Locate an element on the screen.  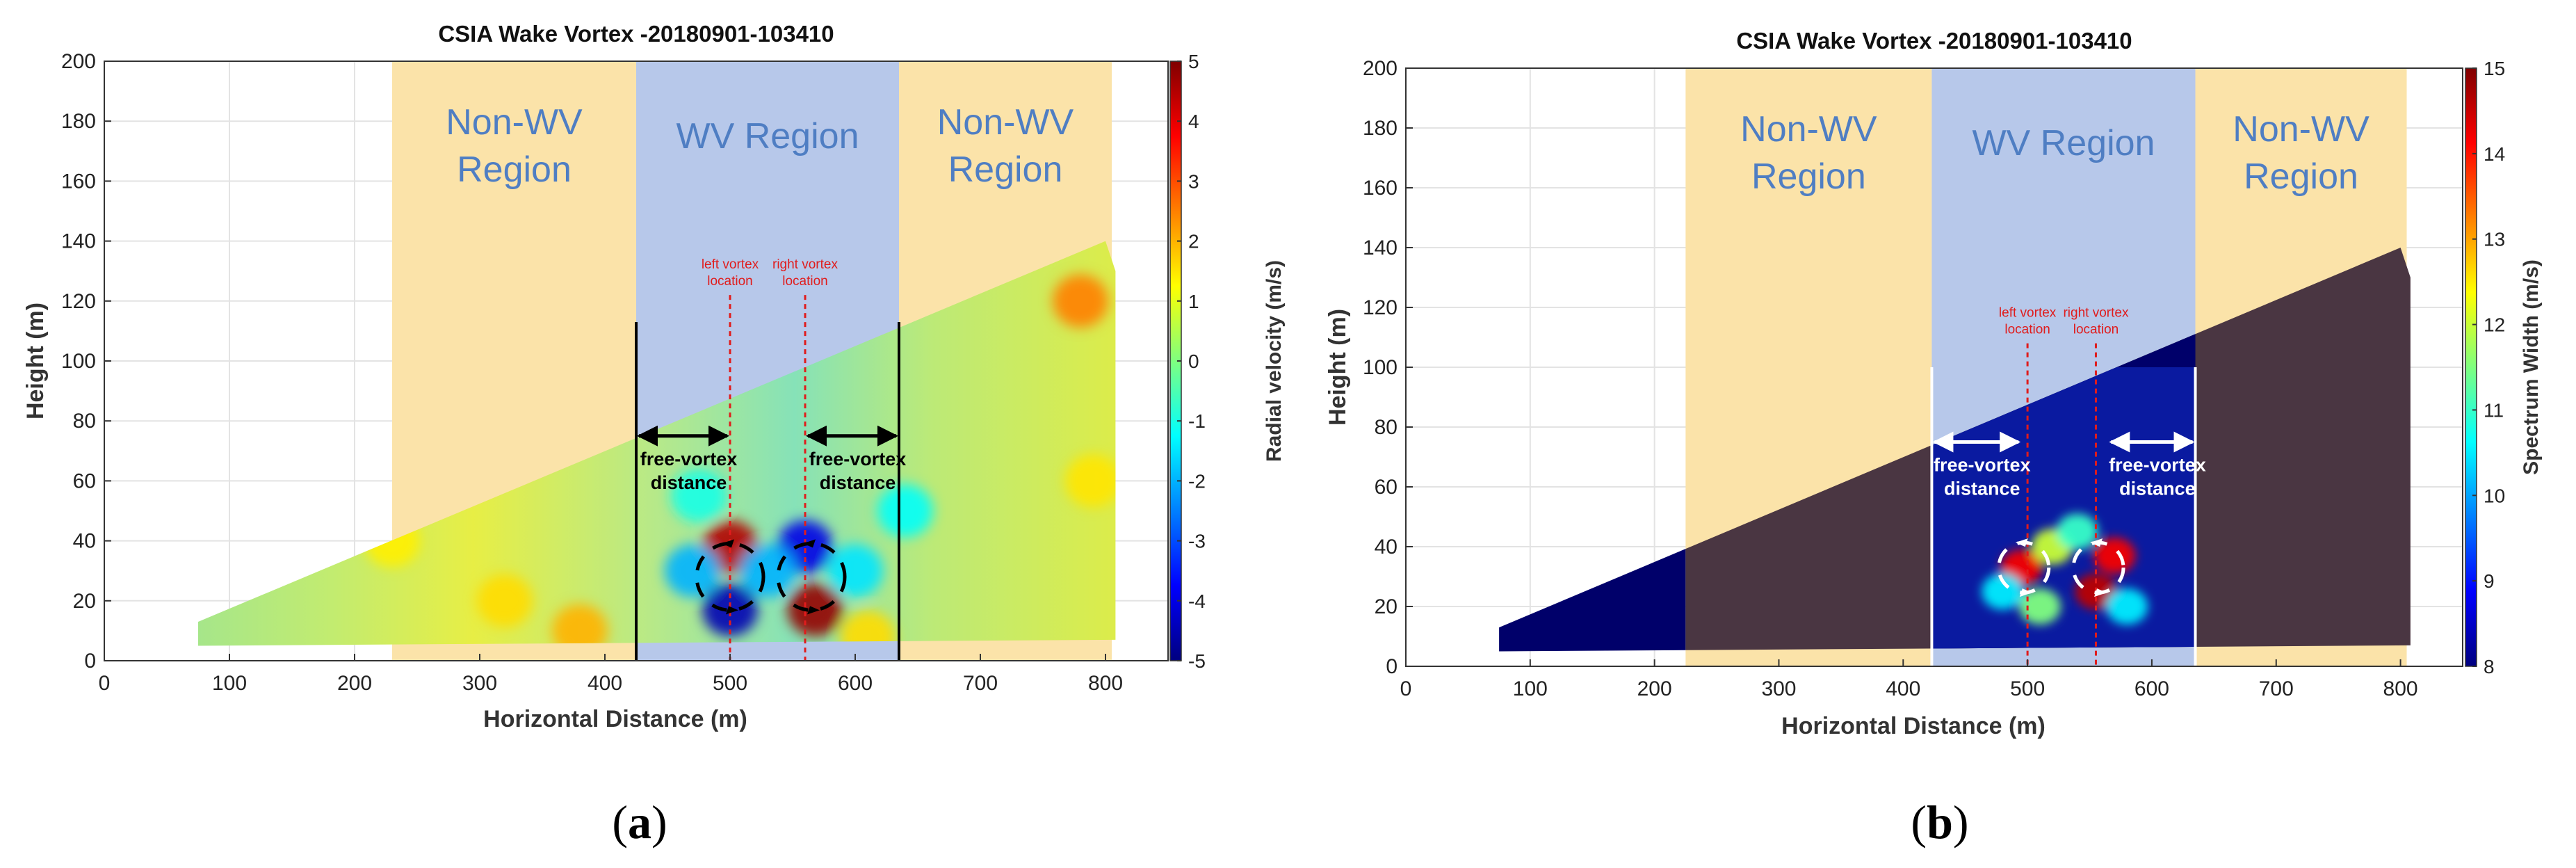
y-tick-label: 140 is located at coordinates (78, 241).